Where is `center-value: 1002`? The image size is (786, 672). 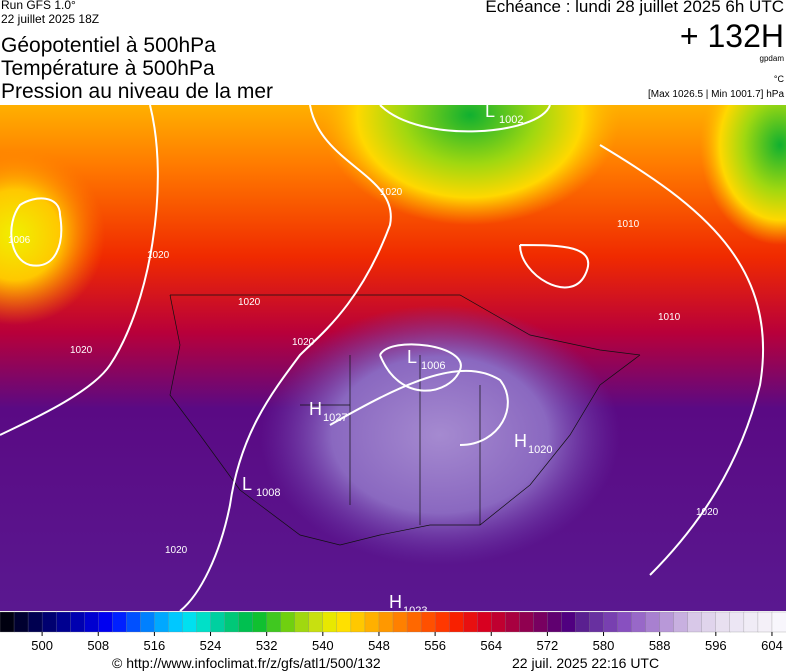 center-value: 1002 is located at coordinates (511, 120).